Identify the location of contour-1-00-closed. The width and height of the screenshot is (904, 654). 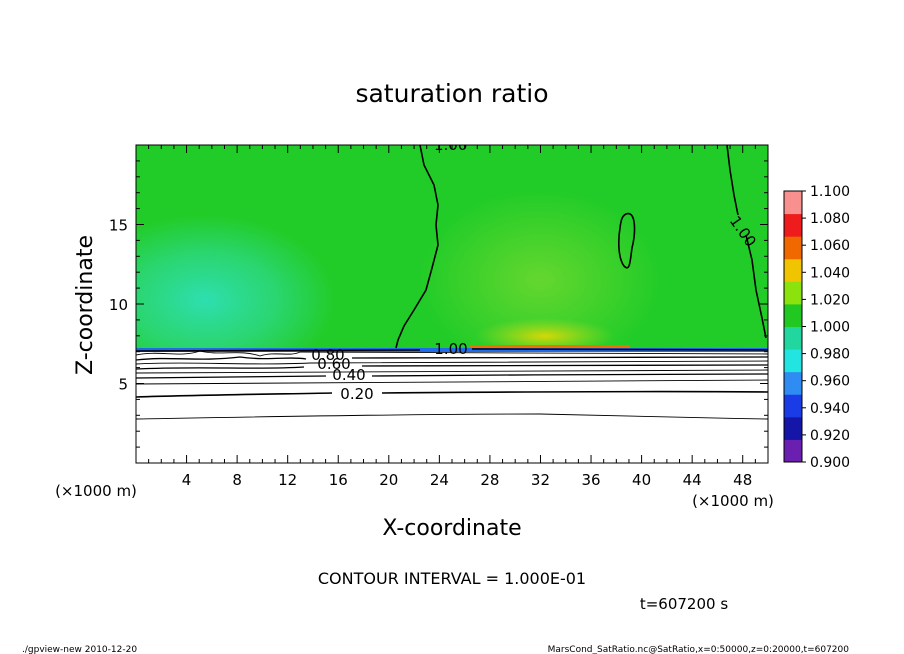
(627, 240).